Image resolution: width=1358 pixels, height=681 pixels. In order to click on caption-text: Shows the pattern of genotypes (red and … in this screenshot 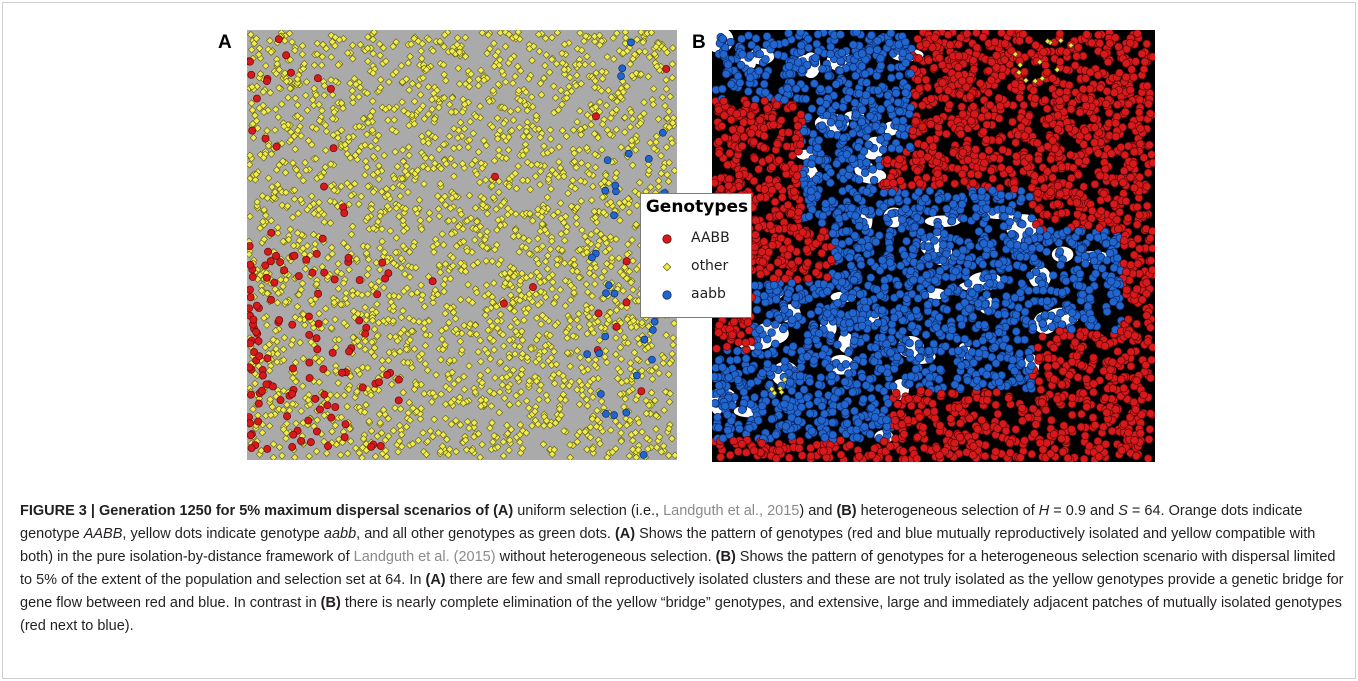, I will do `click(668, 545)`.